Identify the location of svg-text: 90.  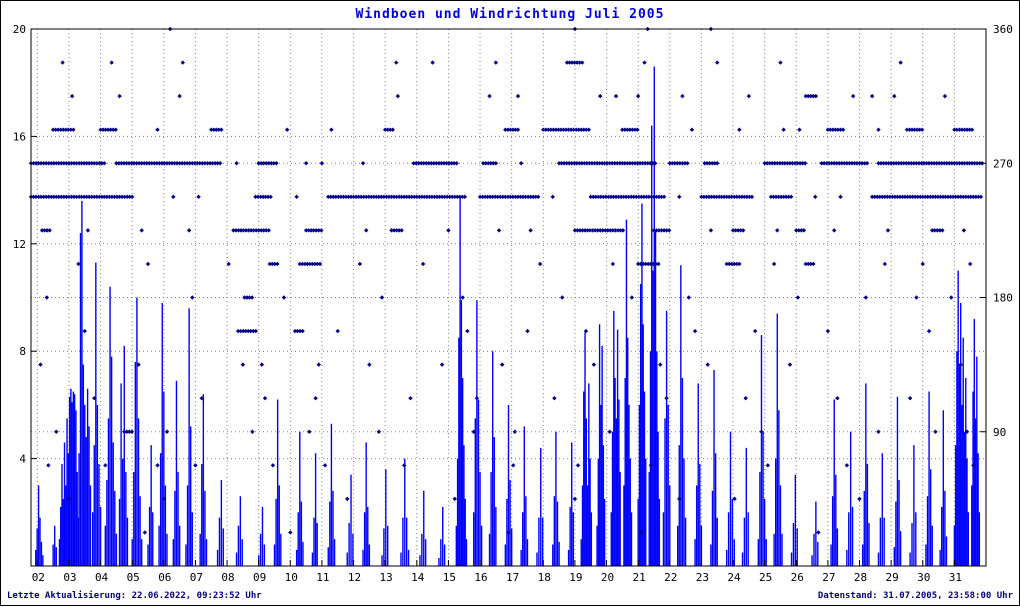
(999, 432).